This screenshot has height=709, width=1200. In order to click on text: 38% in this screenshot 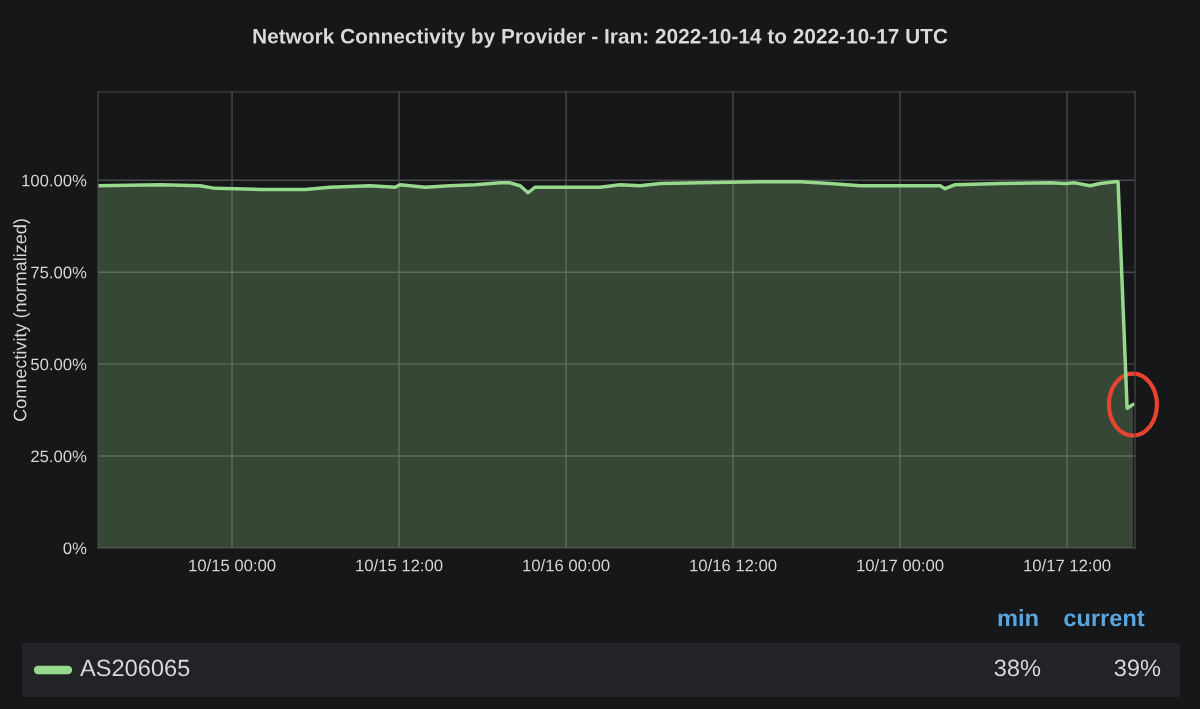, I will do `click(1017, 668)`.